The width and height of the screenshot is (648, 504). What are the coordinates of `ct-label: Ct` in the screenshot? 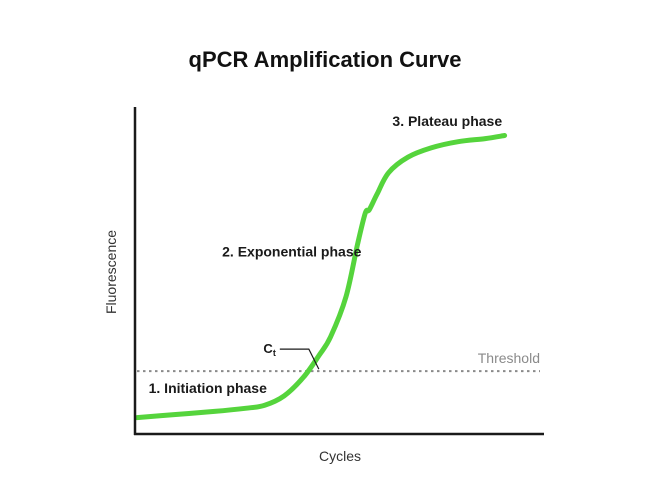 It's located at (269, 349).